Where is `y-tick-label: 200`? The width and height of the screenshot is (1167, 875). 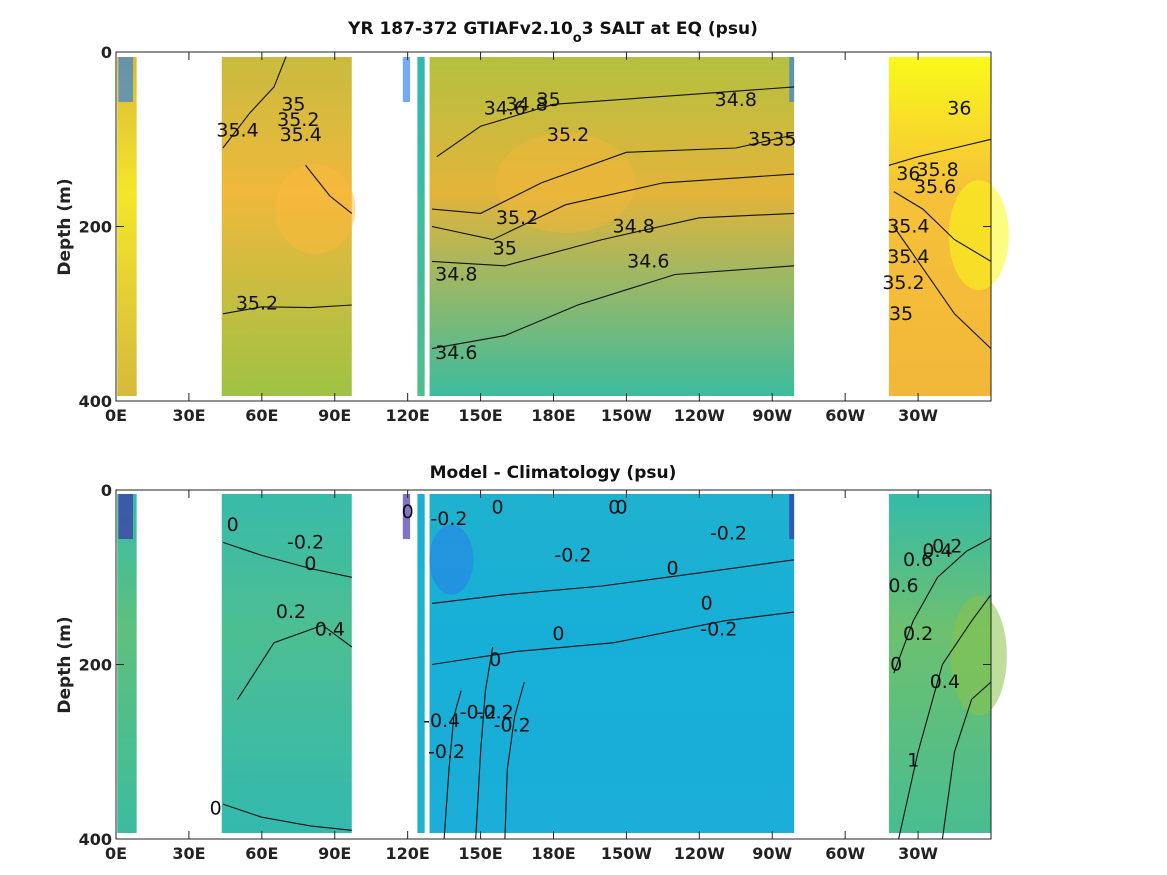 y-tick-label: 200 is located at coordinates (95, 227).